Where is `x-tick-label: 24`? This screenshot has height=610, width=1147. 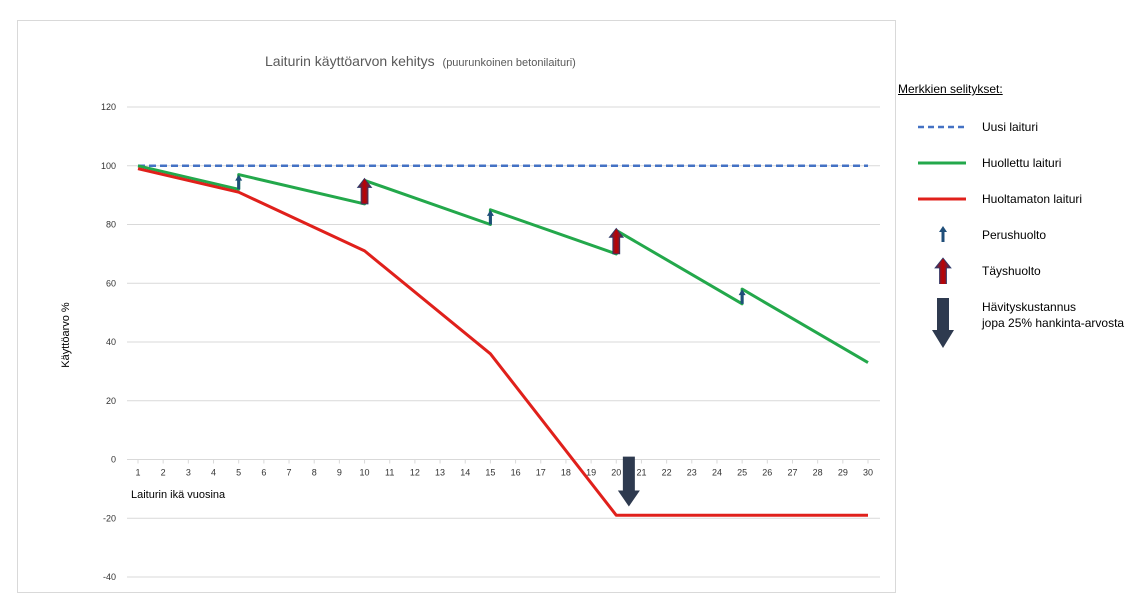 x-tick-label: 24 is located at coordinates (717, 473).